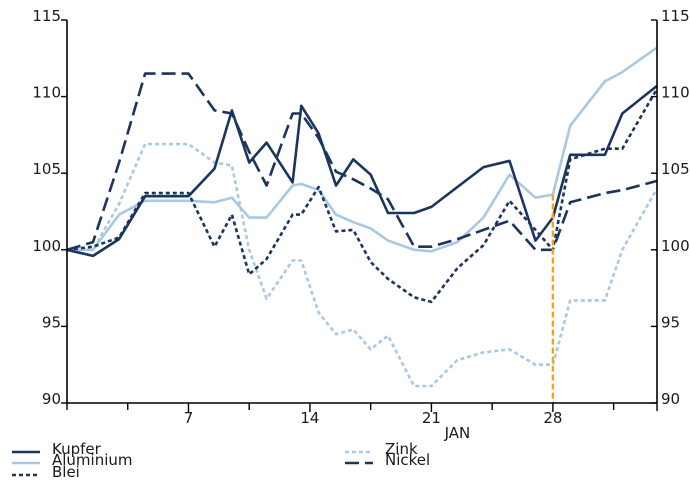 The image size is (690, 481). I want to click on legend-label-nickel: Nickel, so click(407, 460).